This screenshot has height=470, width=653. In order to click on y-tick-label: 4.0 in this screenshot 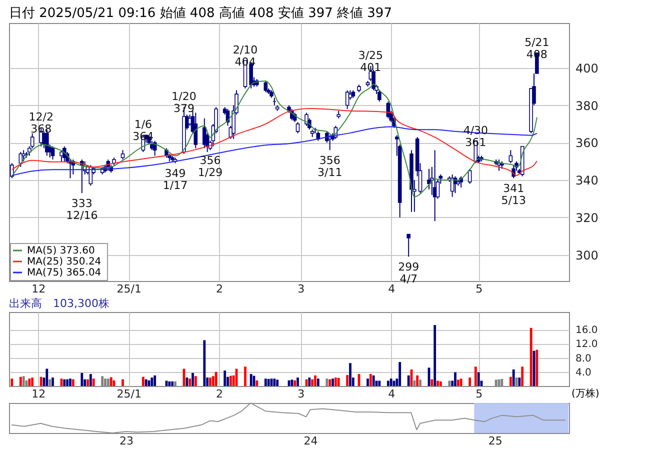, I will do `click(584, 372)`.